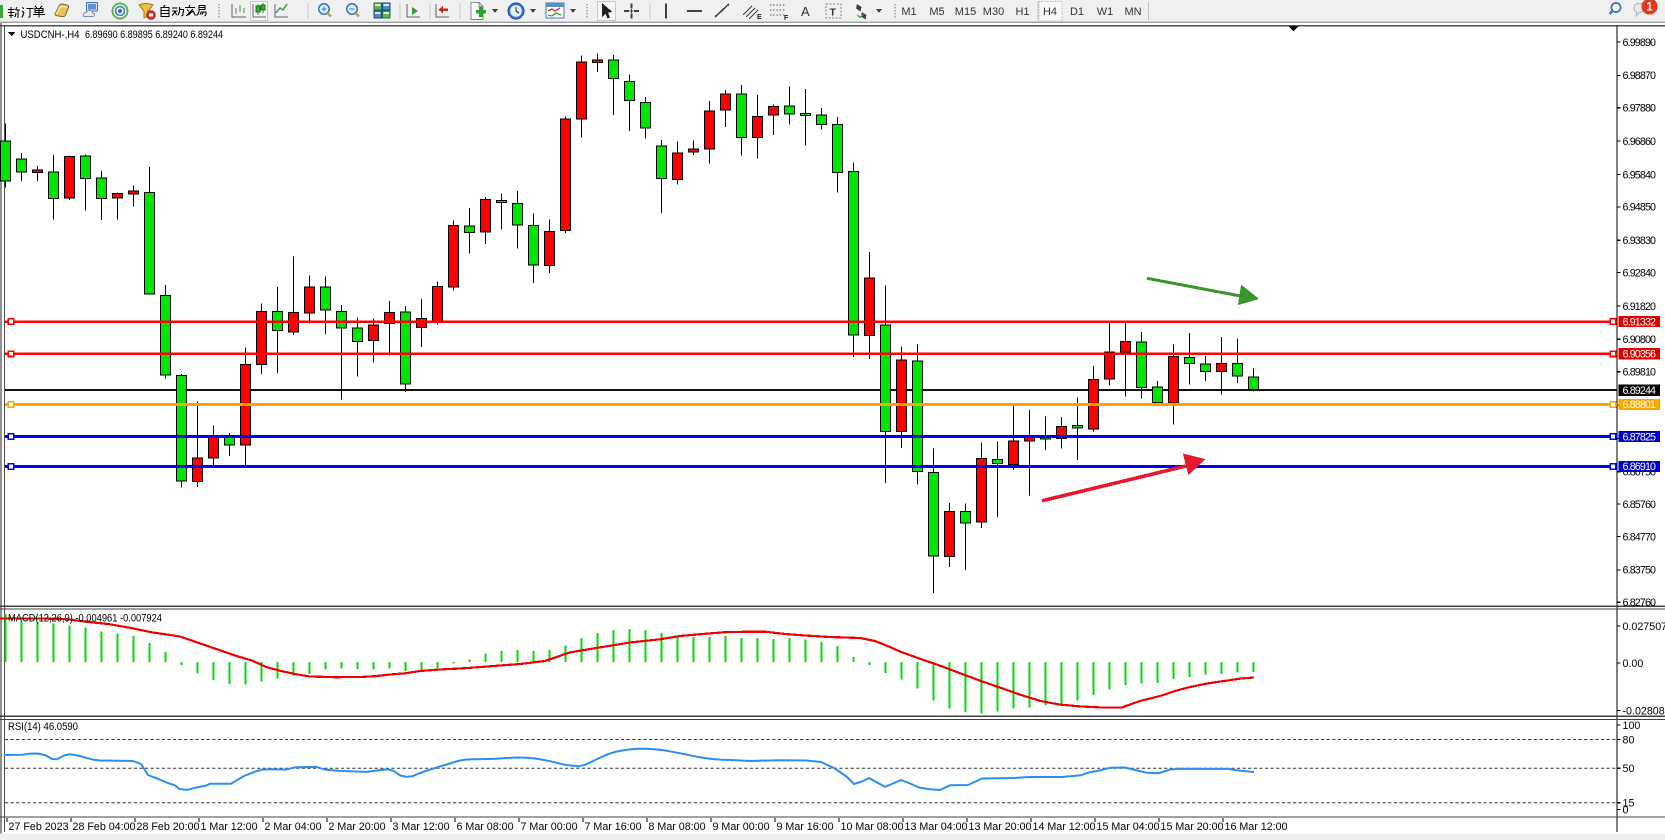 The width and height of the screenshot is (1665, 840). Describe the element at coordinates (1640, 437) in the screenshot. I see `svg-text: 6.87825` at that location.